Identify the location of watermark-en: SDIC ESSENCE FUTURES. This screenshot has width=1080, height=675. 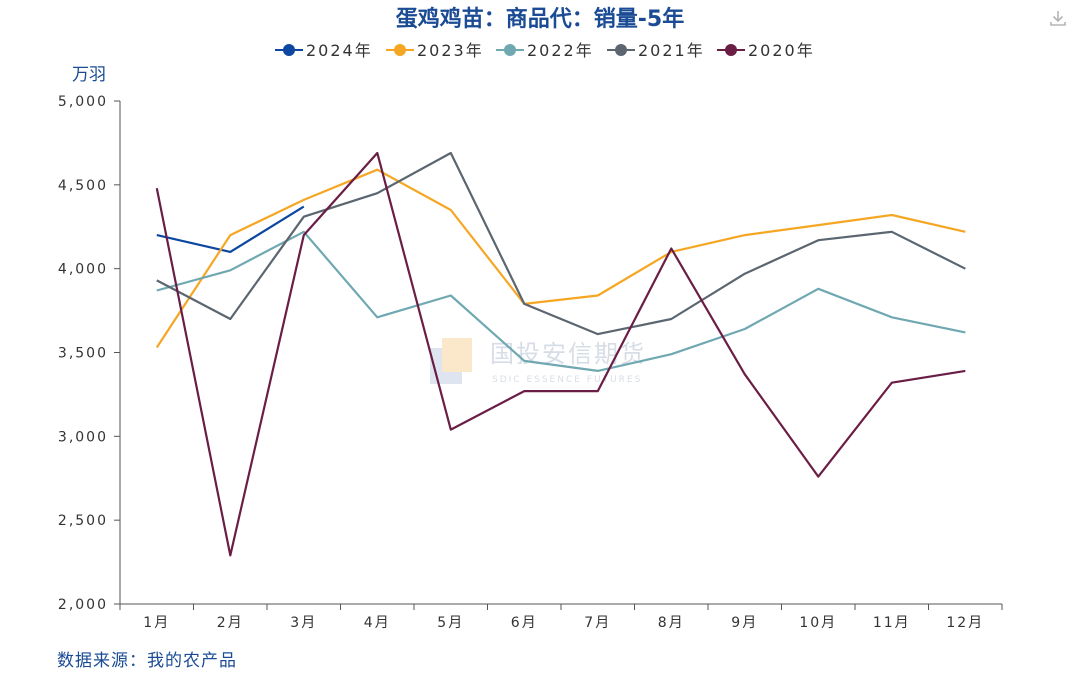
(567, 380).